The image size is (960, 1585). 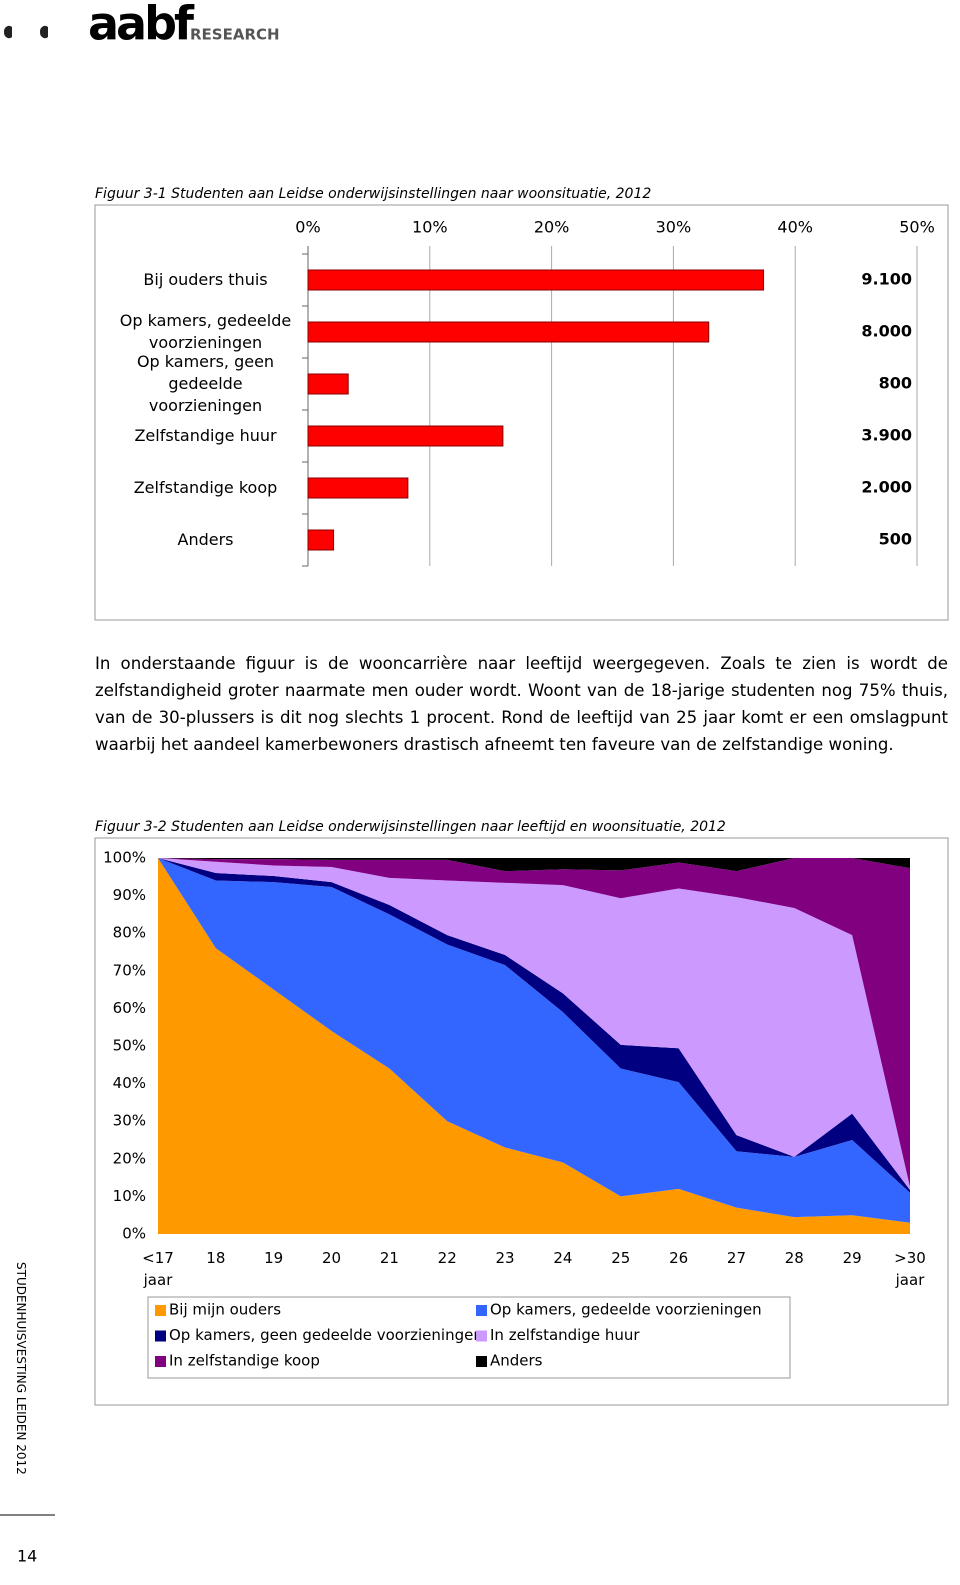 I want to click on data-label: 800, so click(x=895, y=383).